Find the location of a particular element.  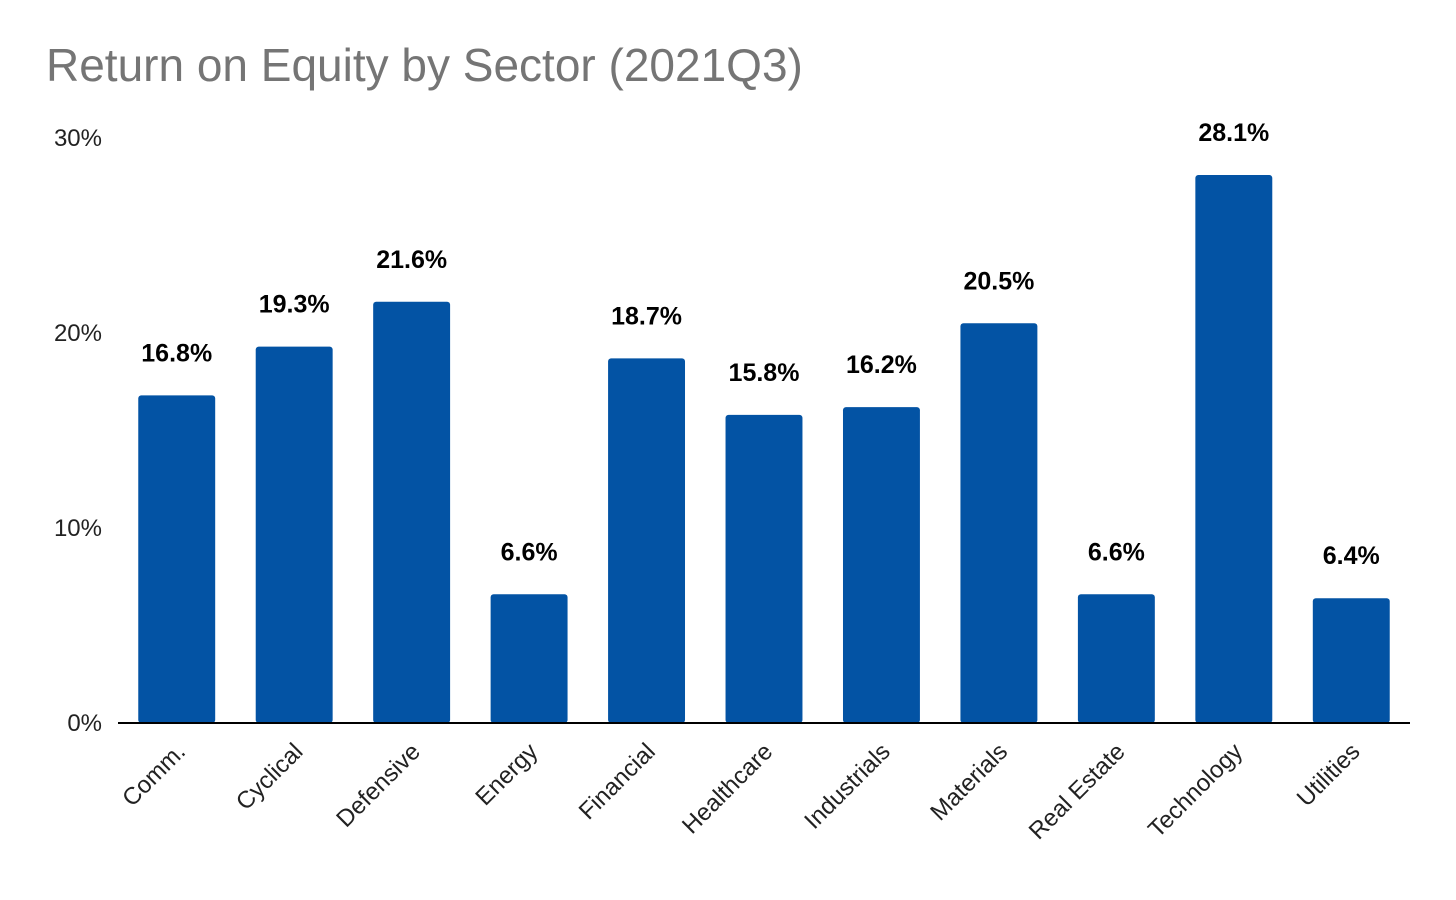

x-tick-label: Financial is located at coordinates (617, 781).